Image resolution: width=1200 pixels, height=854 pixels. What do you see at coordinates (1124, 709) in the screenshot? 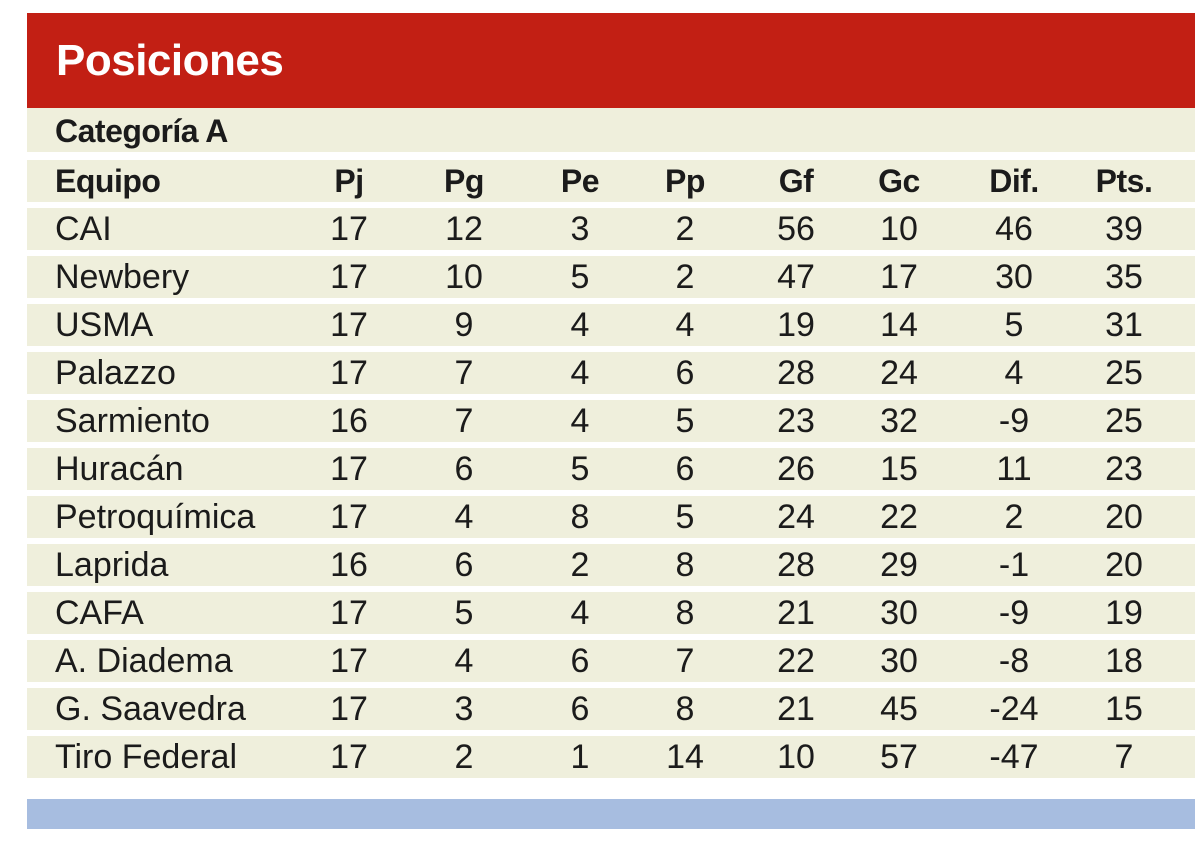
I see `cell-pts: 15` at bounding box center [1124, 709].